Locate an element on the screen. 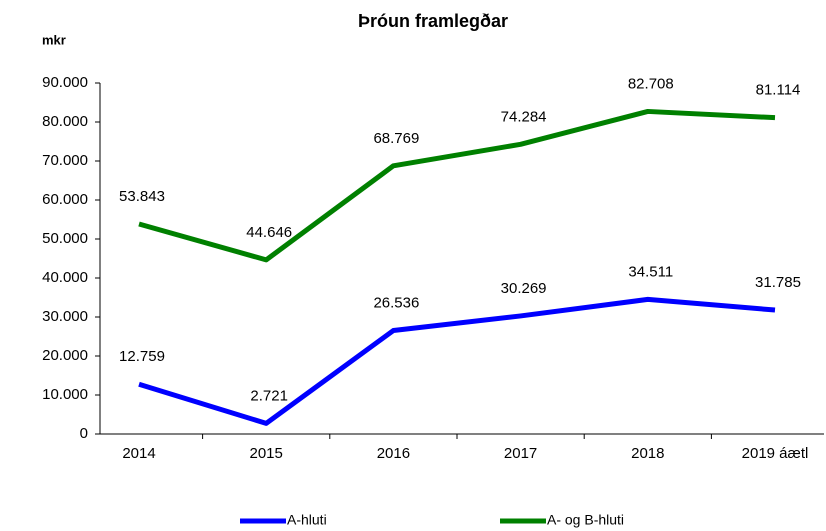 The width and height of the screenshot is (826, 531). y-tick-label: 20.000 is located at coordinates (65, 355).